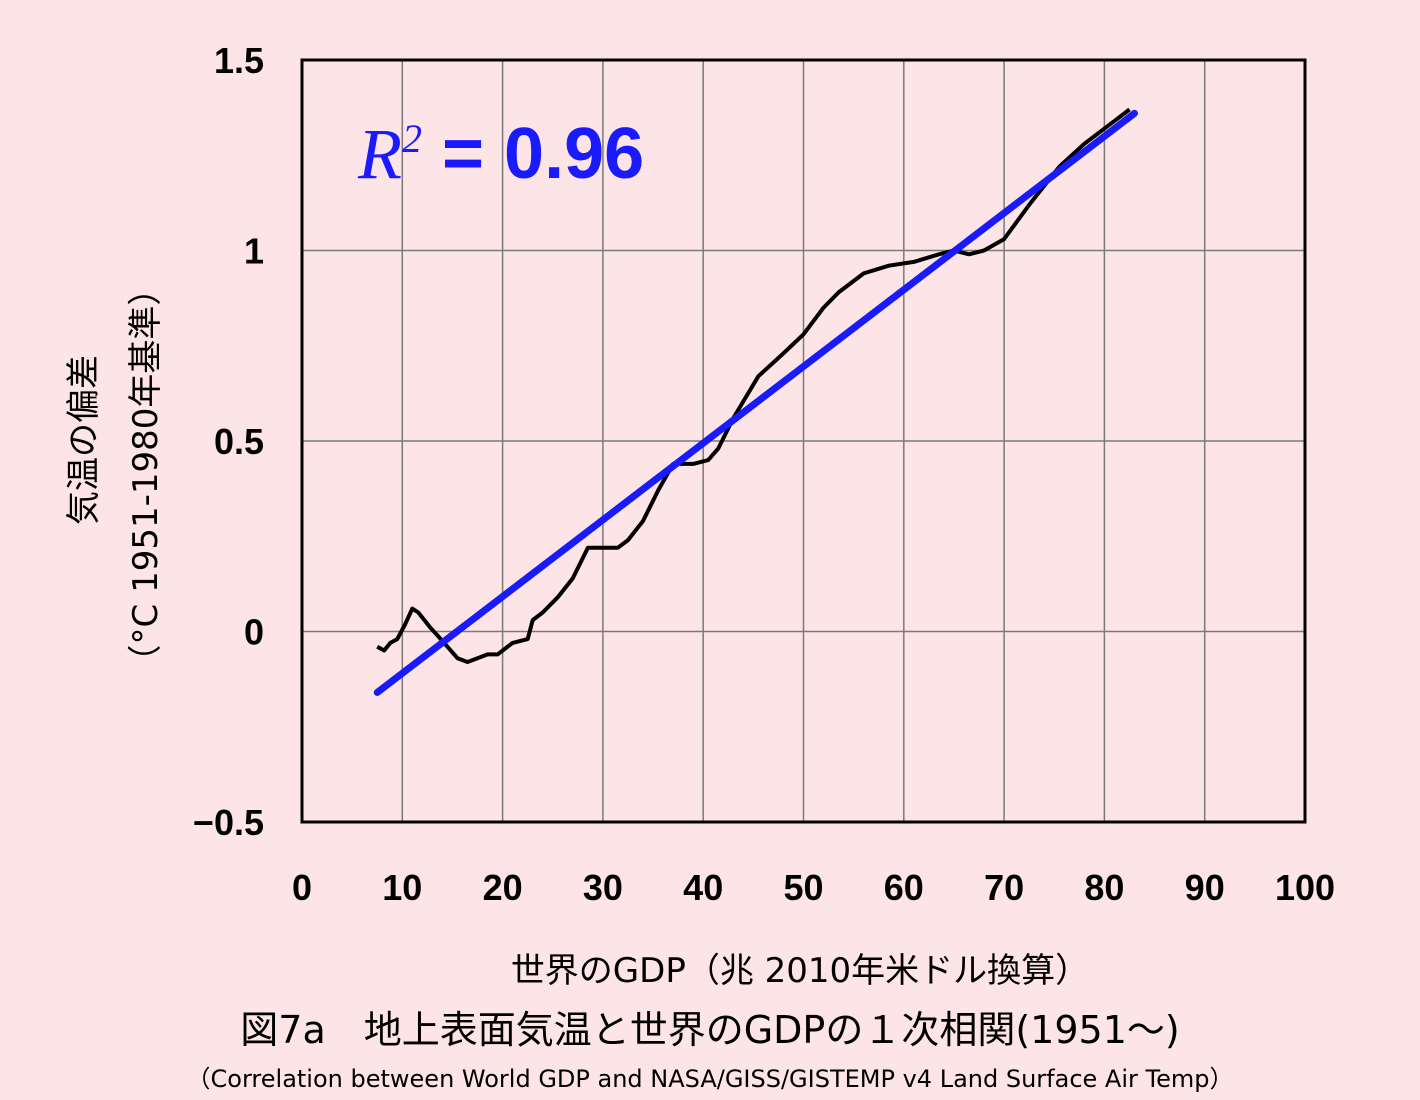  Describe the element at coordinates (503, 887) in the screenshot. I see `x-tick-label: 20` at that location.